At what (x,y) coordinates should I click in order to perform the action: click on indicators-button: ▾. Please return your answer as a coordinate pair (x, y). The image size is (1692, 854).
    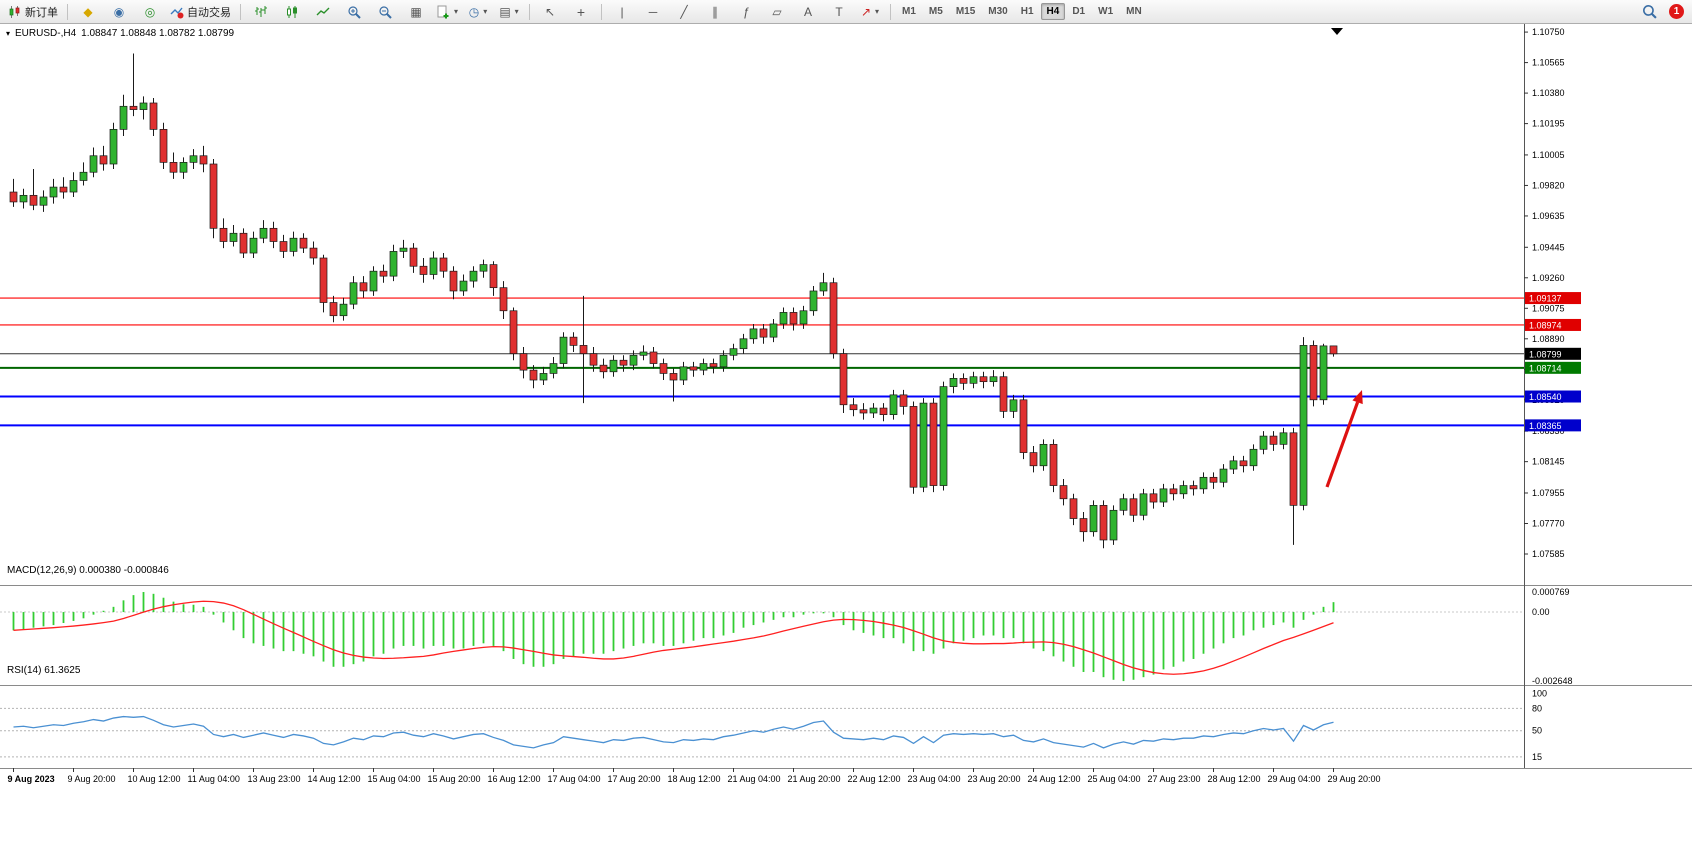
    Looking at the image, I should click on (447, 12).